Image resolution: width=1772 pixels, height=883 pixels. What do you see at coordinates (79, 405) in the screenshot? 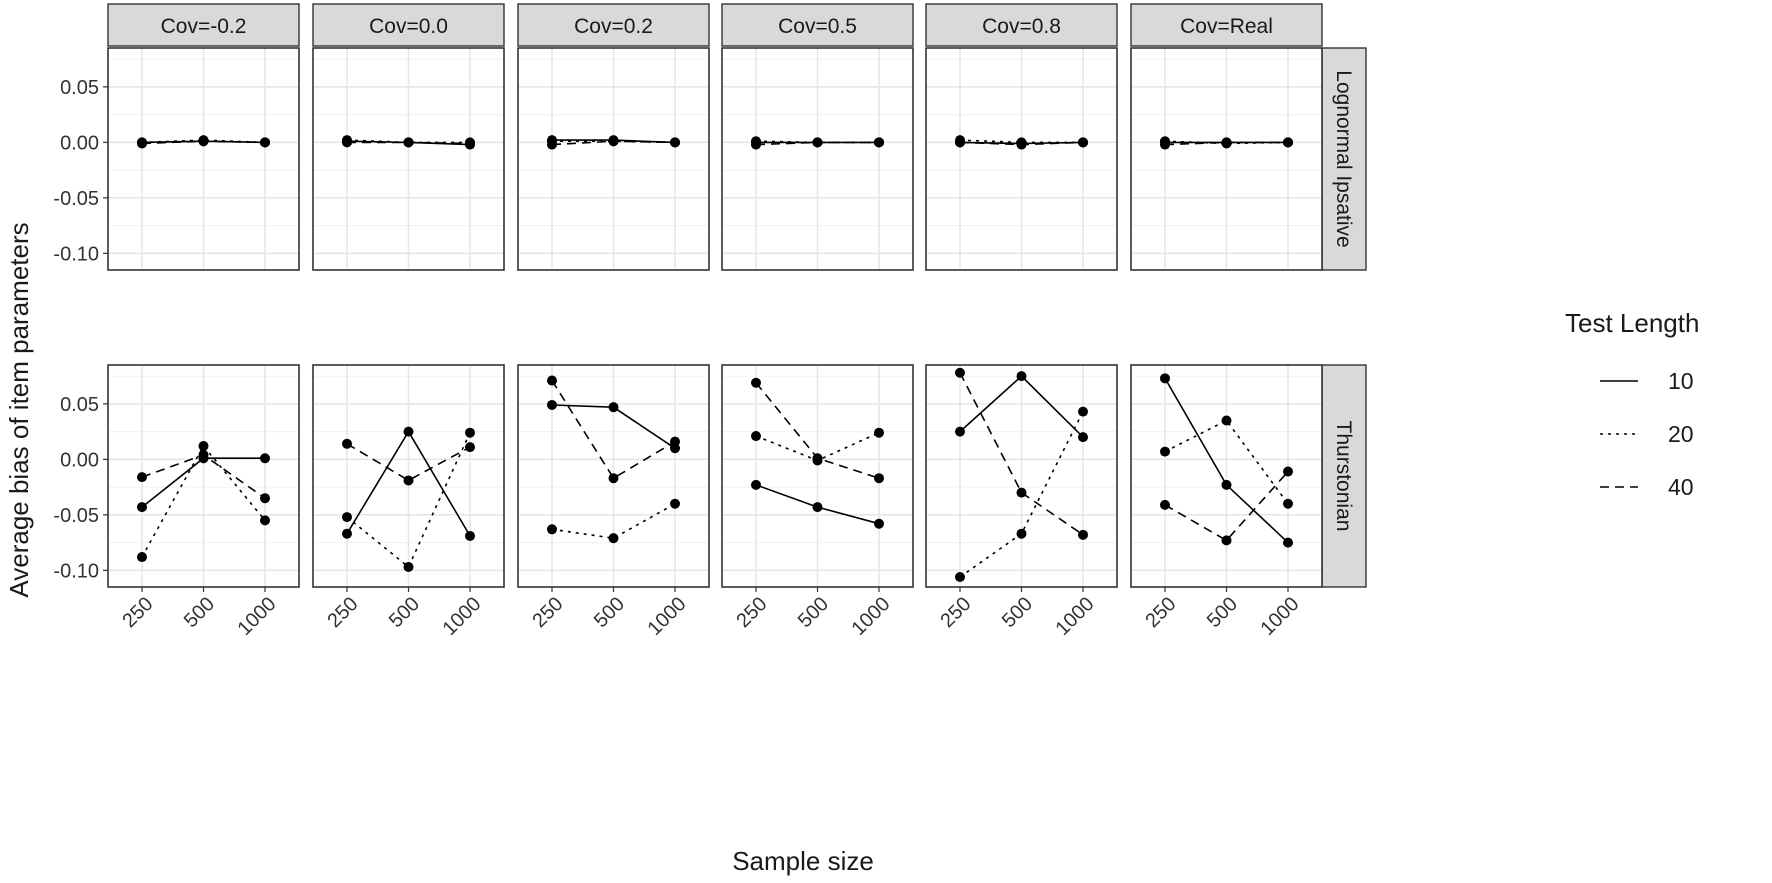
I see `y-tick-label: 0.05` at bounding box center [79, 405].